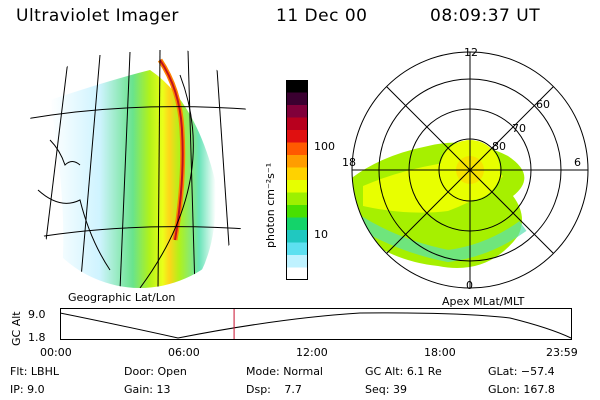 The image size is (600, 400). Describe the element at coordinates (37, 337) in the screenshot. I see `alt-ytick-low: 1.8` at that location.